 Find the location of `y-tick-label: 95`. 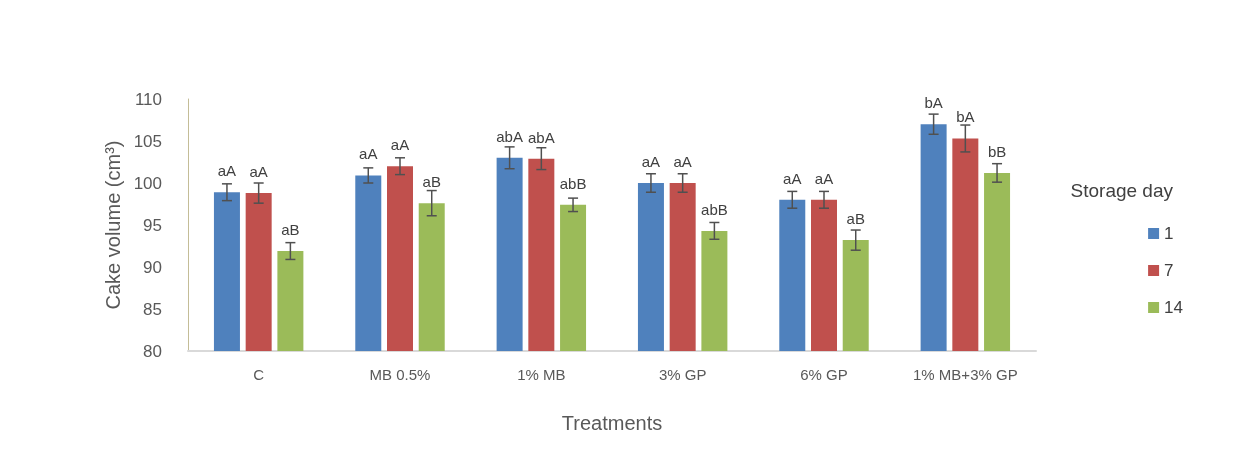

y-tick-label: 95 is located at coordinates (152, 225).